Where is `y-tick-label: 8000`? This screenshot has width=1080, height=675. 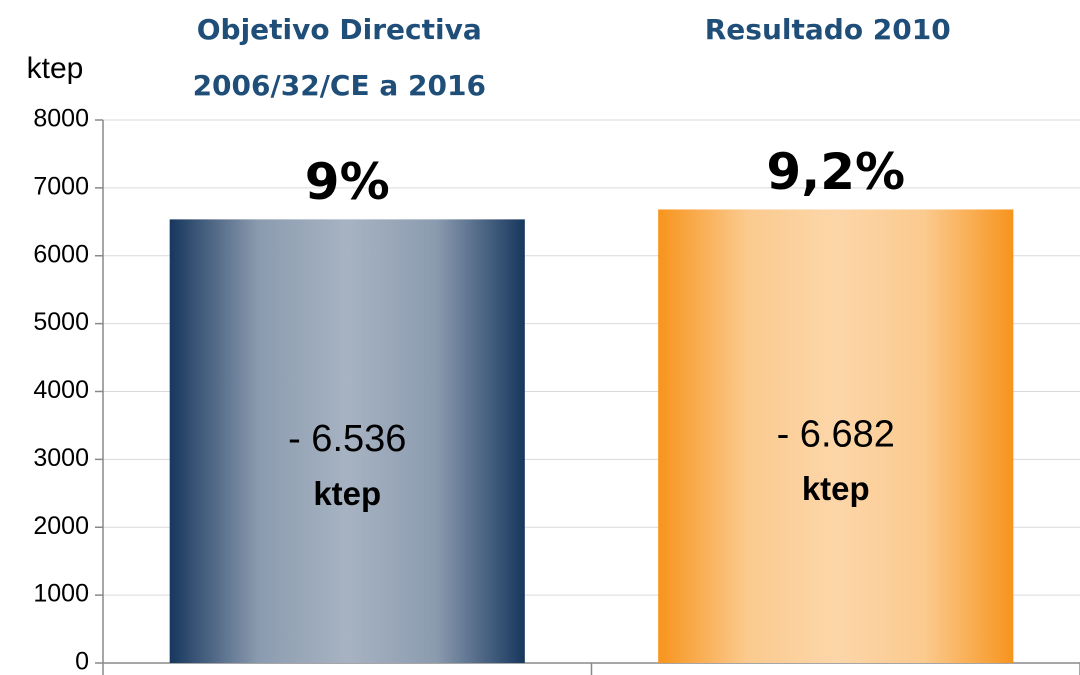 y-tick-label: 8000 is located at coordinates (61, 119).